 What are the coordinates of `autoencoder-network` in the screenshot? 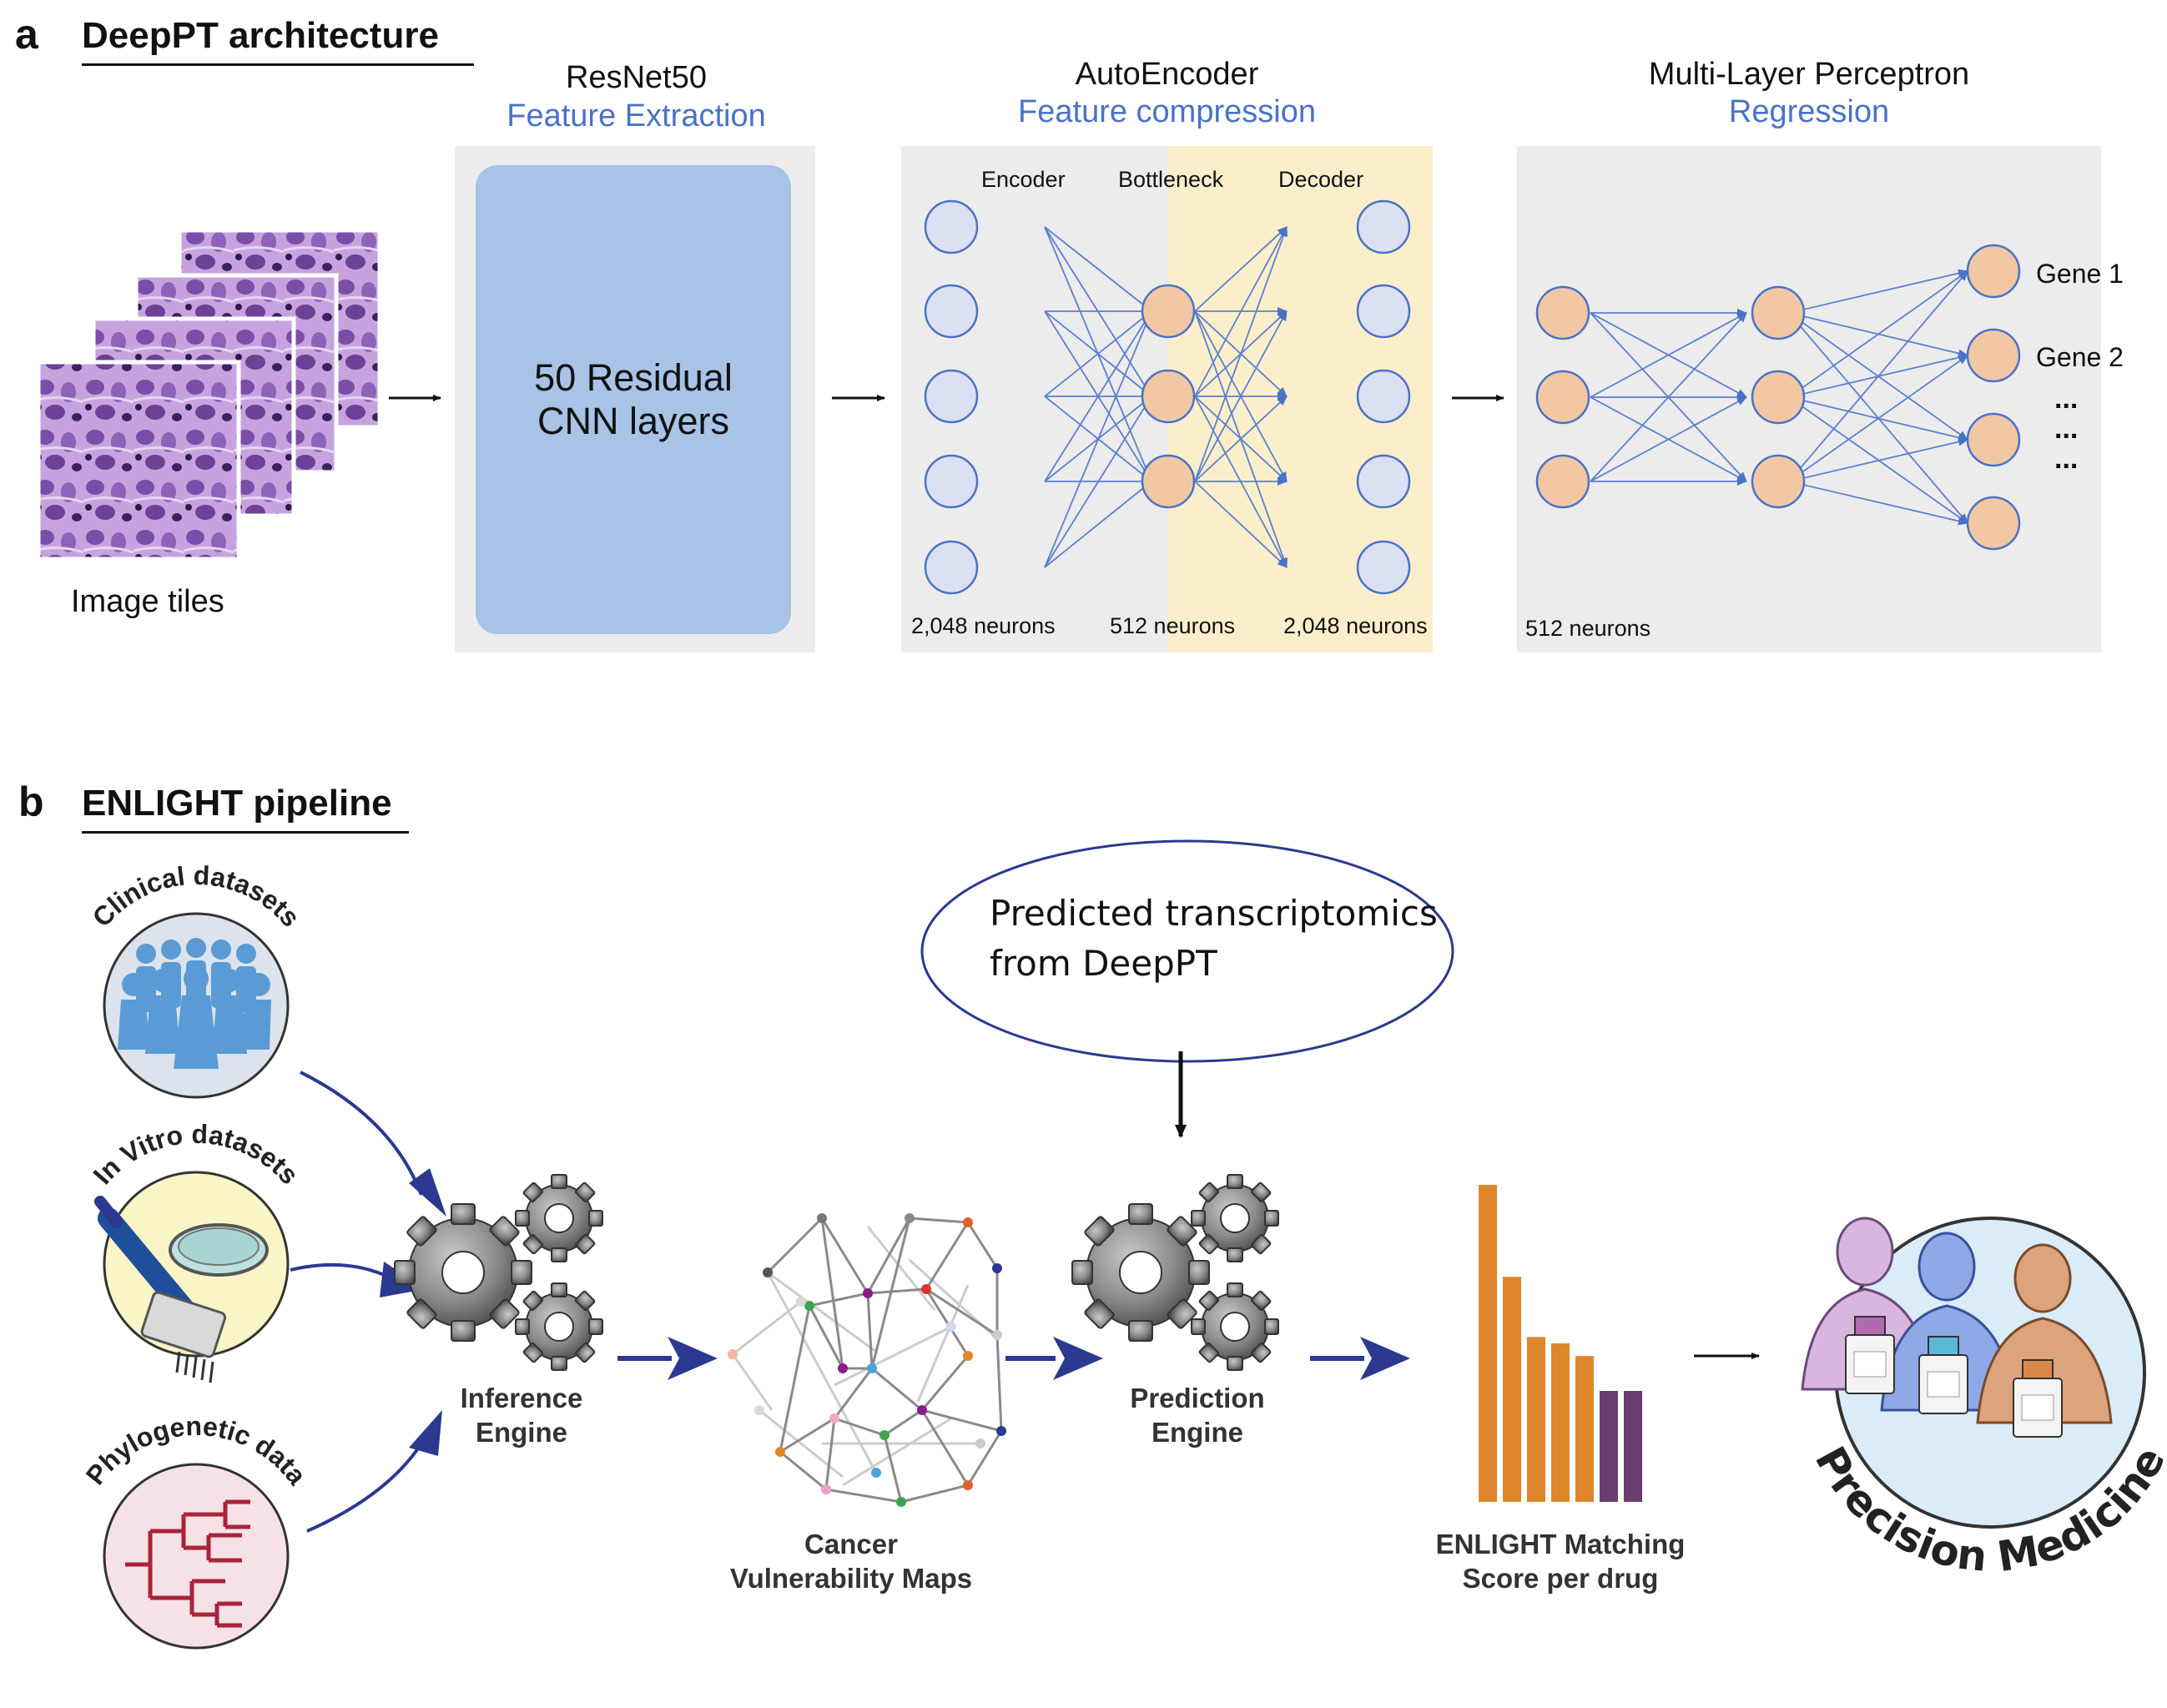 It's located at (1167, 397).